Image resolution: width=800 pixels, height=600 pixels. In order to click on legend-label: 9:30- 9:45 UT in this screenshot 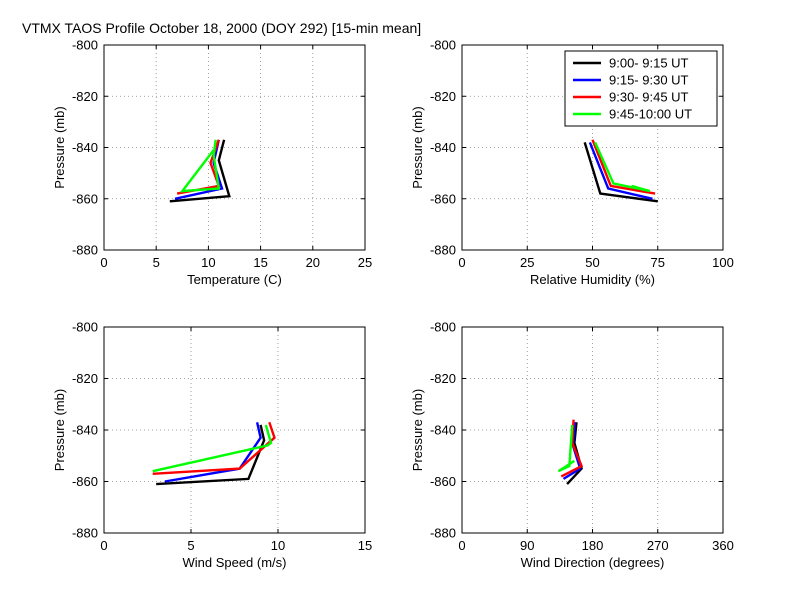, I will do `click(649, 97)`.